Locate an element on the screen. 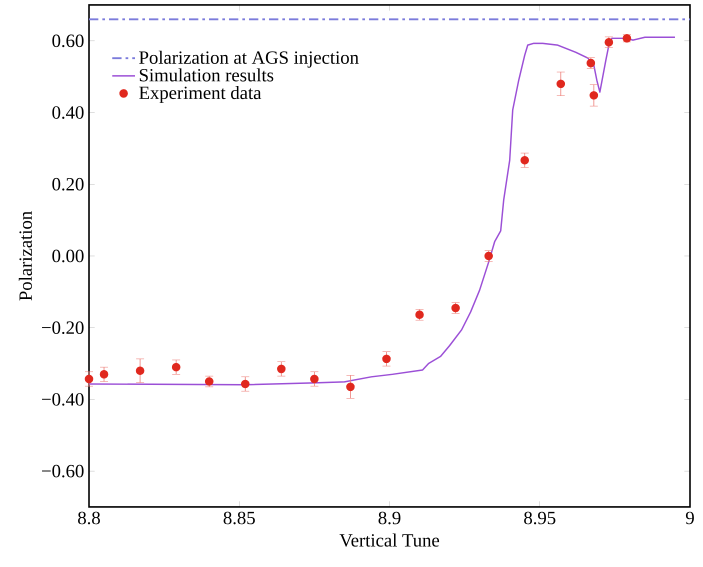 The width and height of the screenshot is (703, 567). x-tick-label: 8.8 is located at coordinates (89, 518).